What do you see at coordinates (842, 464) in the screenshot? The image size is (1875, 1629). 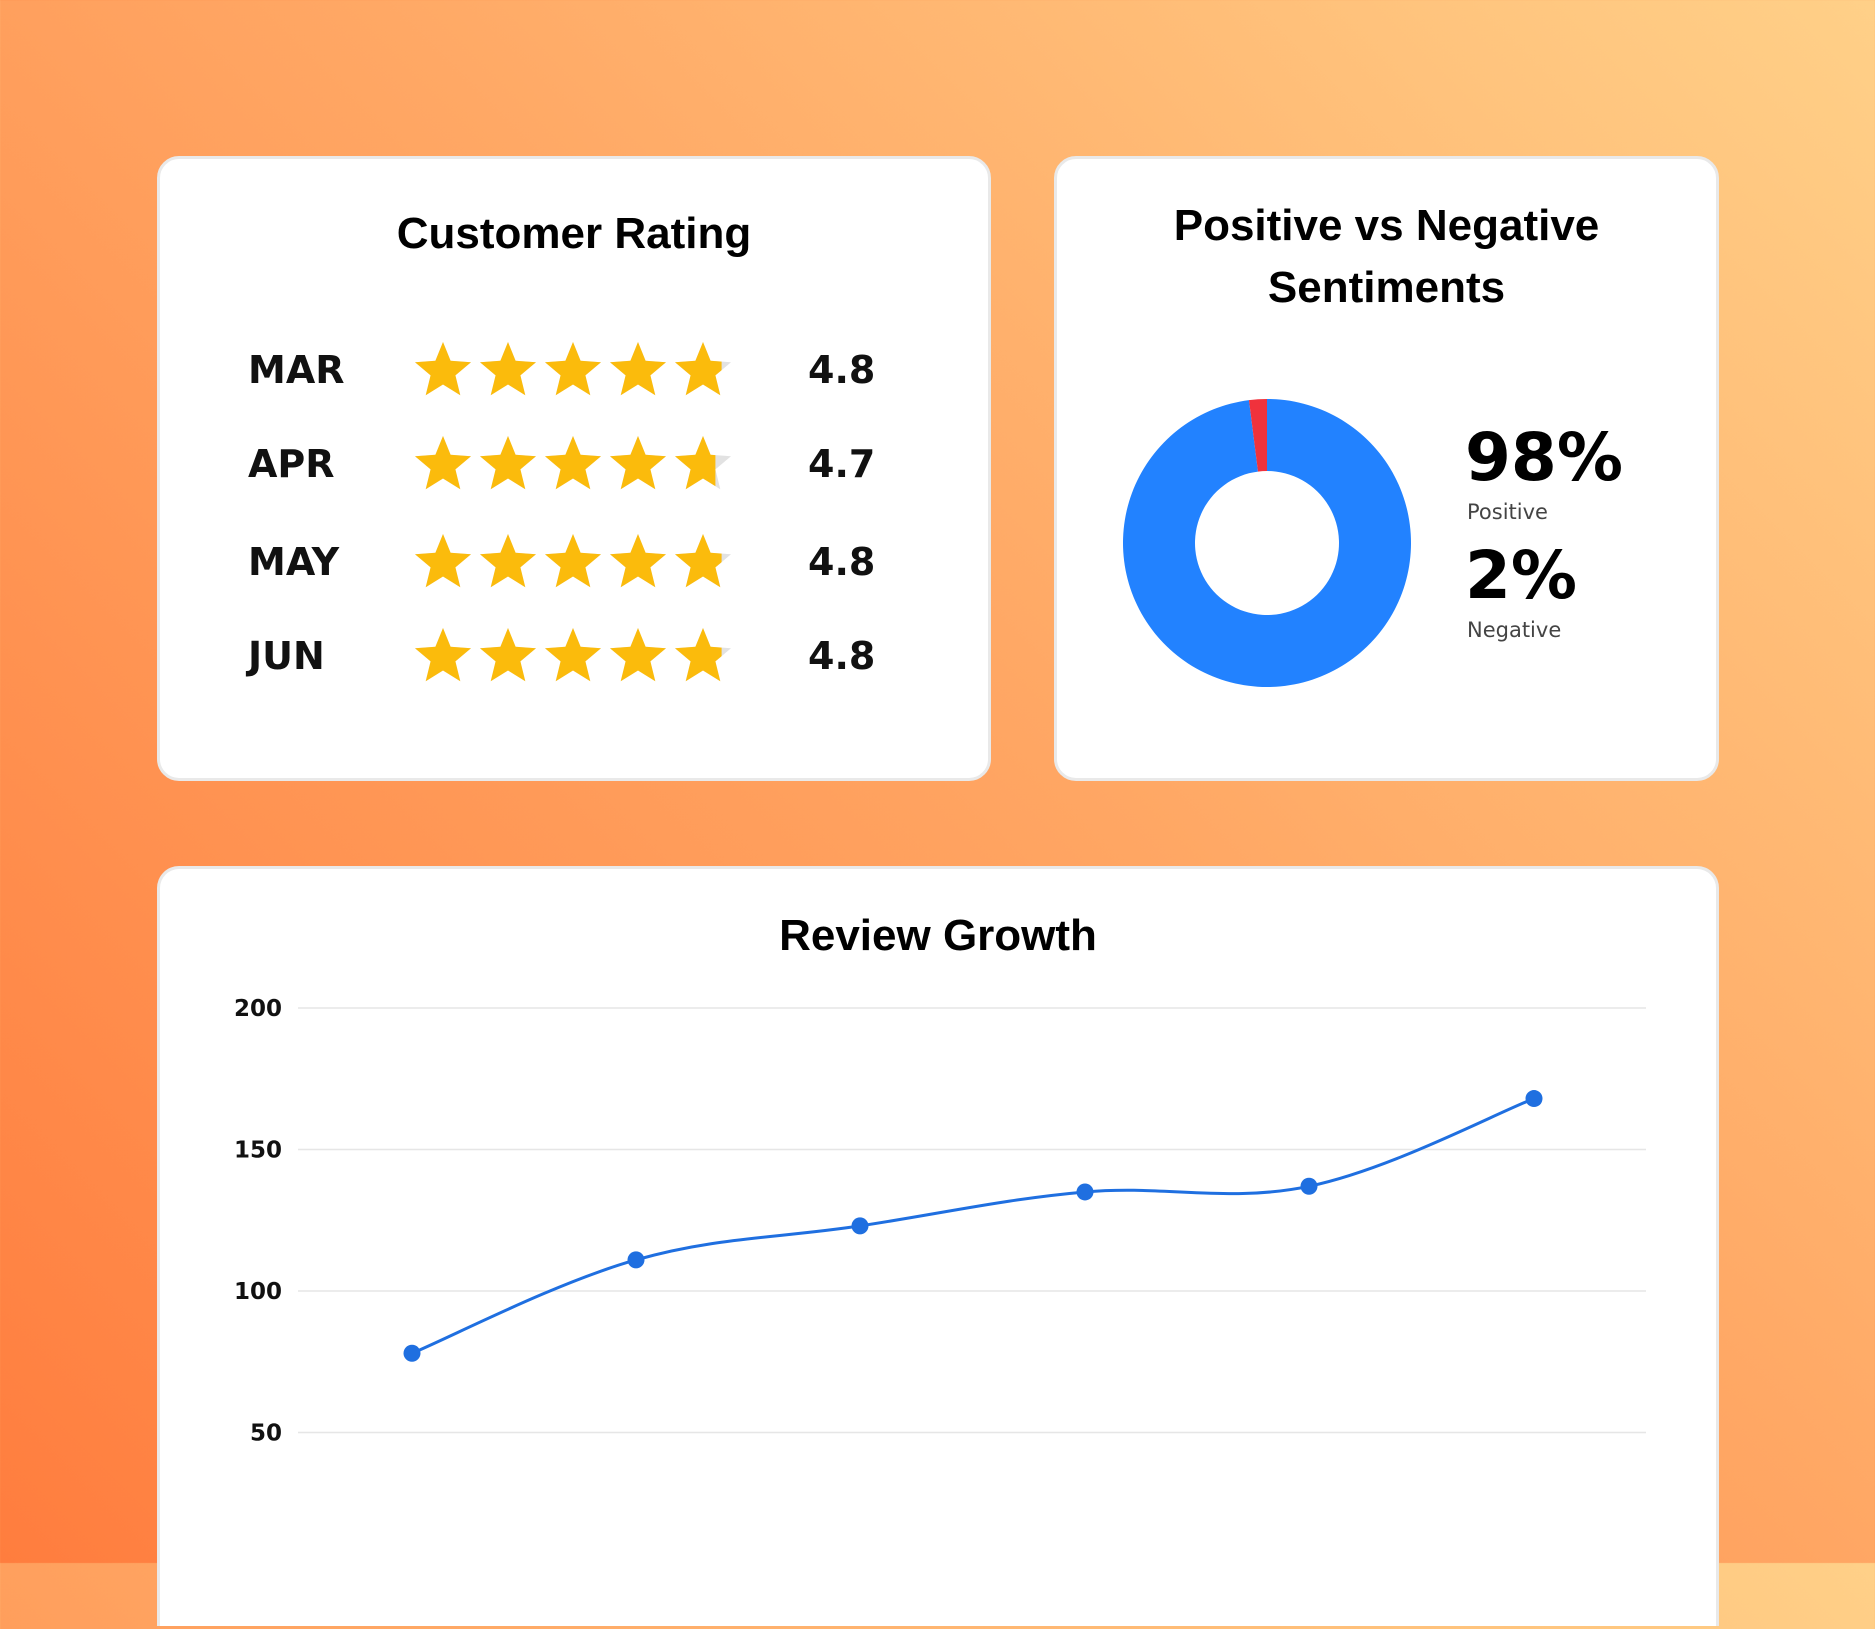 I see `rating-score: 4.7` at bounding box center [842, 464].